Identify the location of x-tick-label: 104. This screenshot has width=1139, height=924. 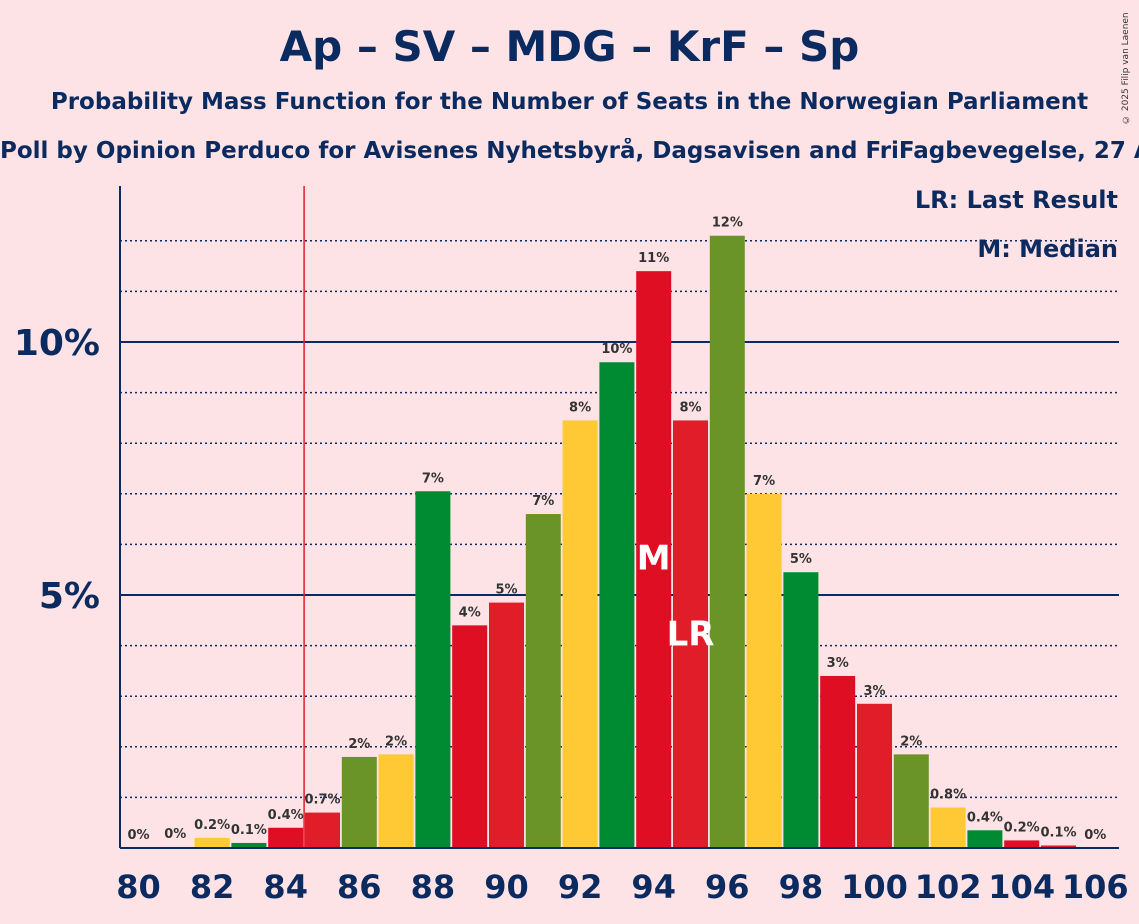
(1021, 887).